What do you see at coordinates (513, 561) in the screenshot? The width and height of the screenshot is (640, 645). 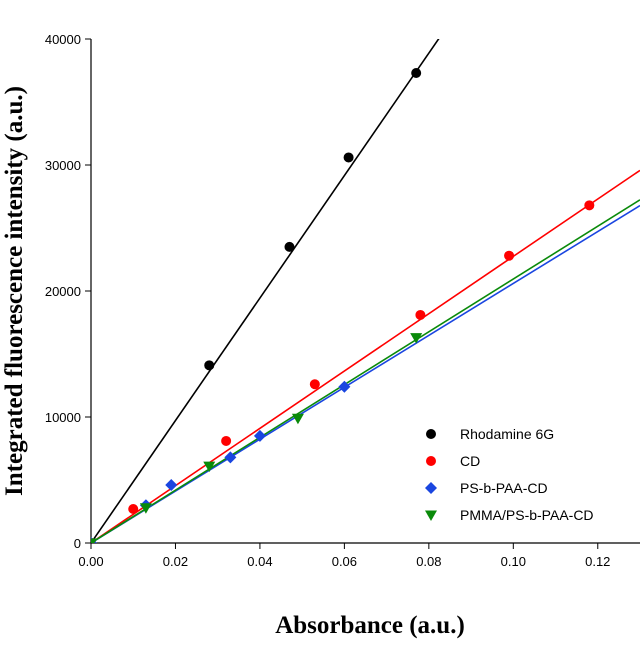 I see `x-tick-label: 0.10` at bounding box center [513, 561].